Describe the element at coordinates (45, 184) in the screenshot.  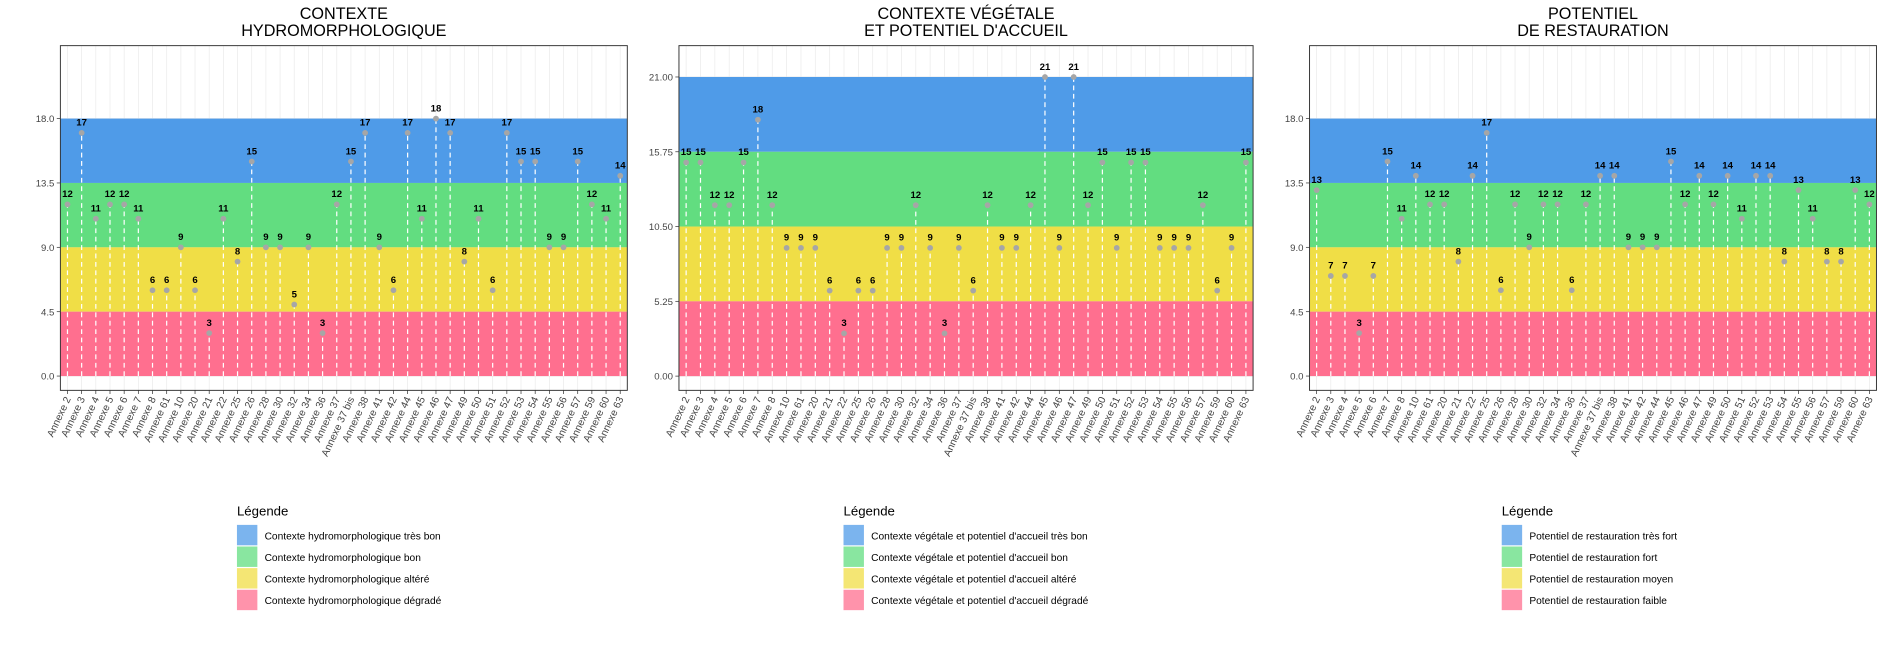
I see `y-tick-label: 13.5` at that location.